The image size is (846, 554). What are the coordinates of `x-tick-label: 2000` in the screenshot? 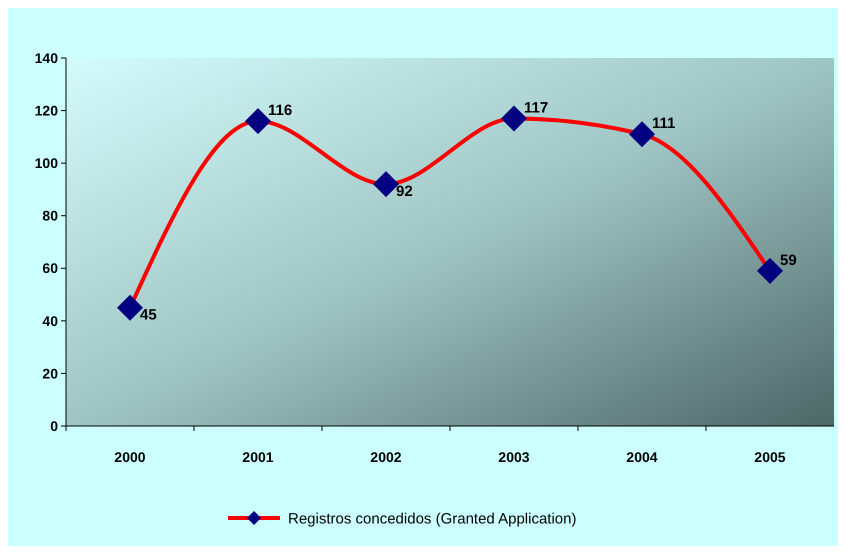 It's located at (130, 457).